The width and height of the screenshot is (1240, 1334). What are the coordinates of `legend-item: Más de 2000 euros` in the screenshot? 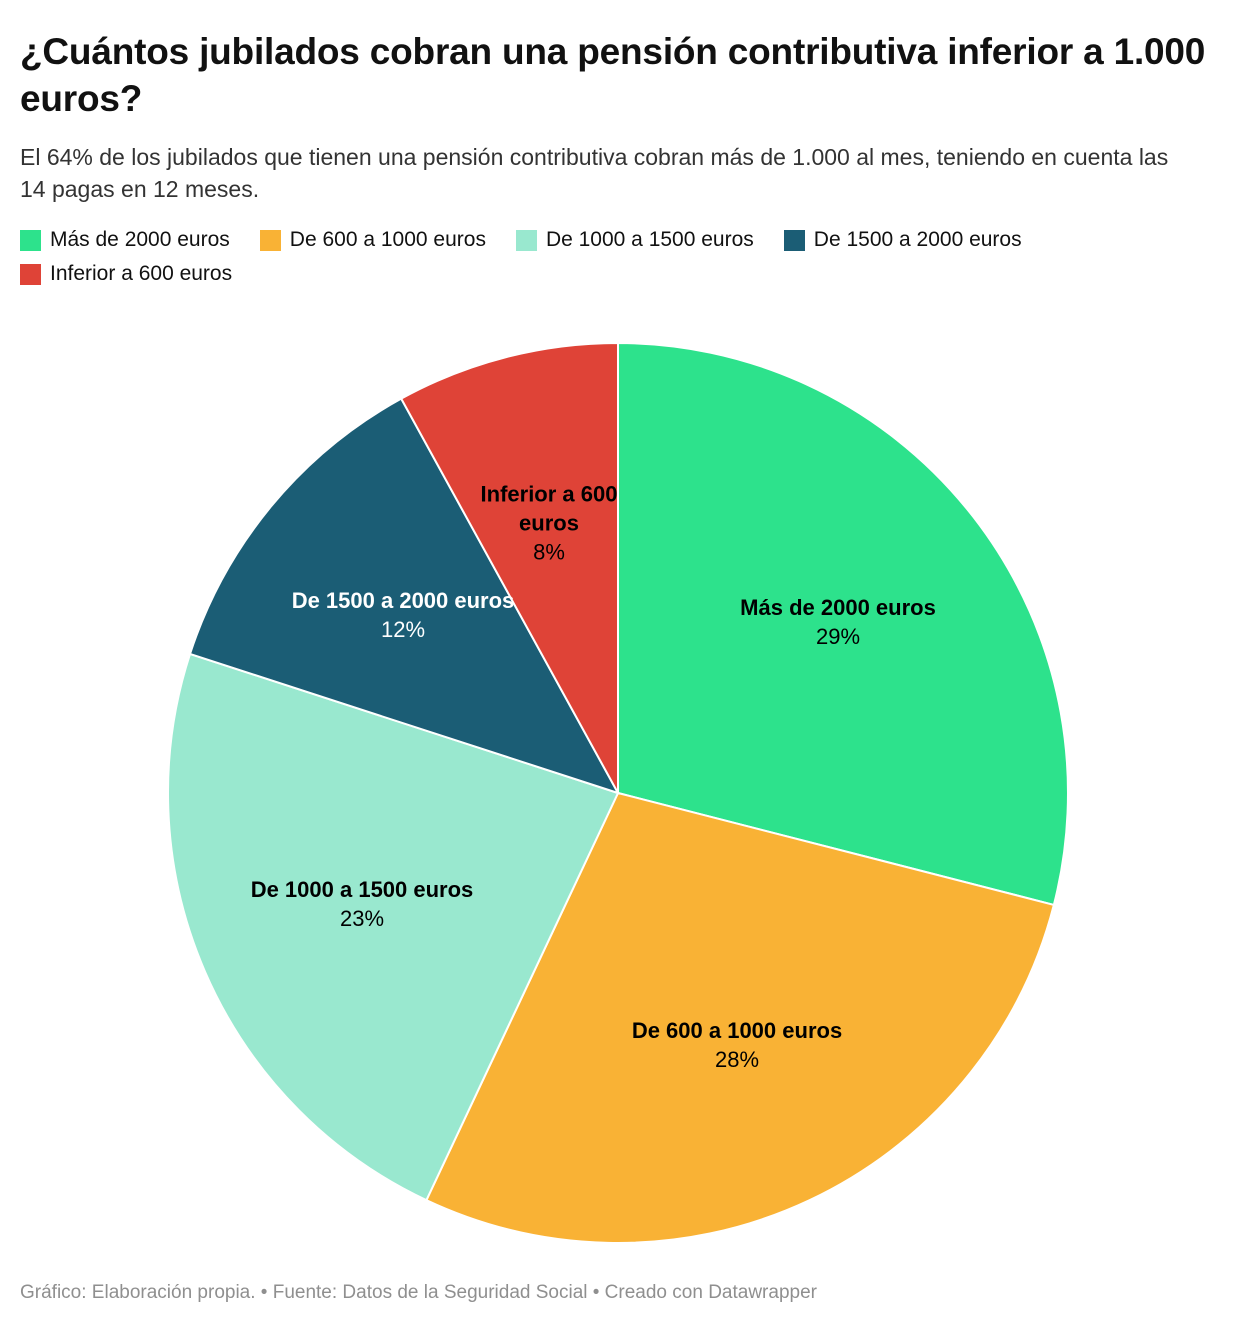 It's located at (125, 240).